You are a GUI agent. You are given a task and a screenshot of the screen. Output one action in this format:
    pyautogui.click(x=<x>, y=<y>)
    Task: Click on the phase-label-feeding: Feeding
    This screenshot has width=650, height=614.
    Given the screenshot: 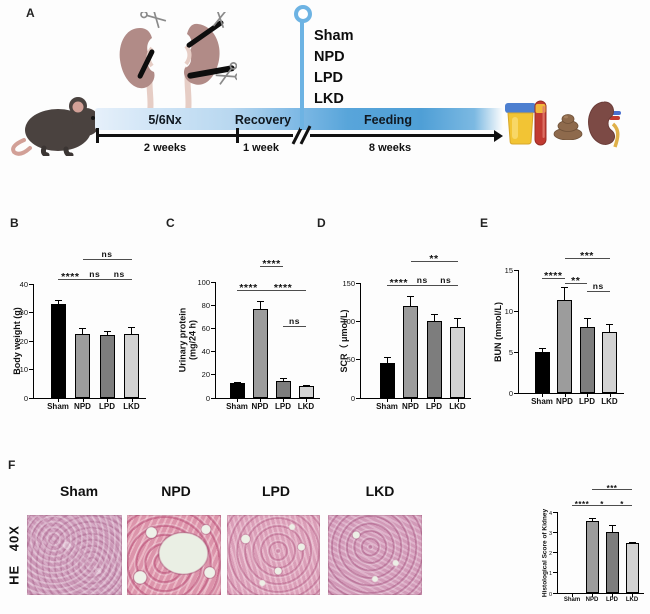 What is the action you would take?
    pyautogui.click(x=388, y=120)
    